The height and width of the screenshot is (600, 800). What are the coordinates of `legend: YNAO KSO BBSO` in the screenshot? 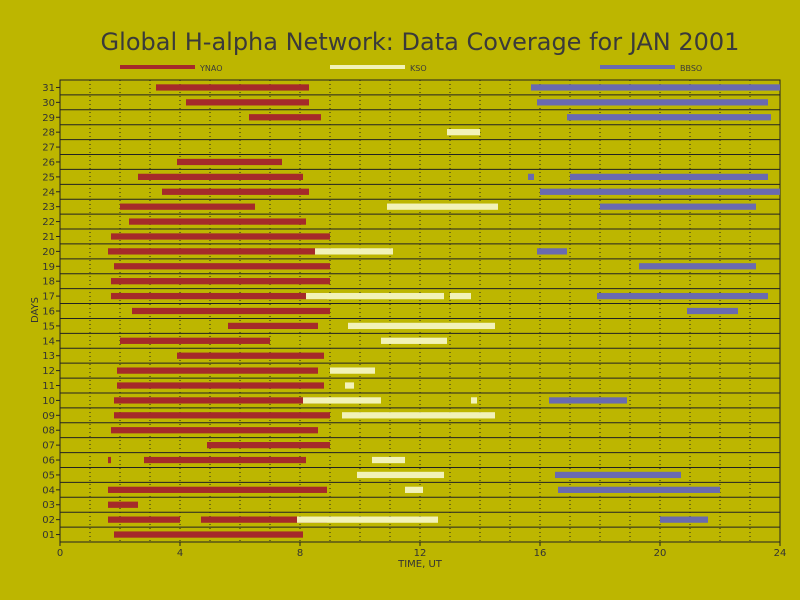 It's located at (411, 68).